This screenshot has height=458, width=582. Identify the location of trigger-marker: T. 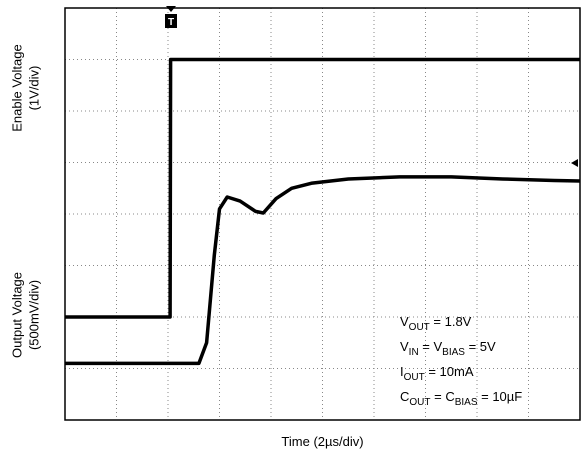
(171, 17).